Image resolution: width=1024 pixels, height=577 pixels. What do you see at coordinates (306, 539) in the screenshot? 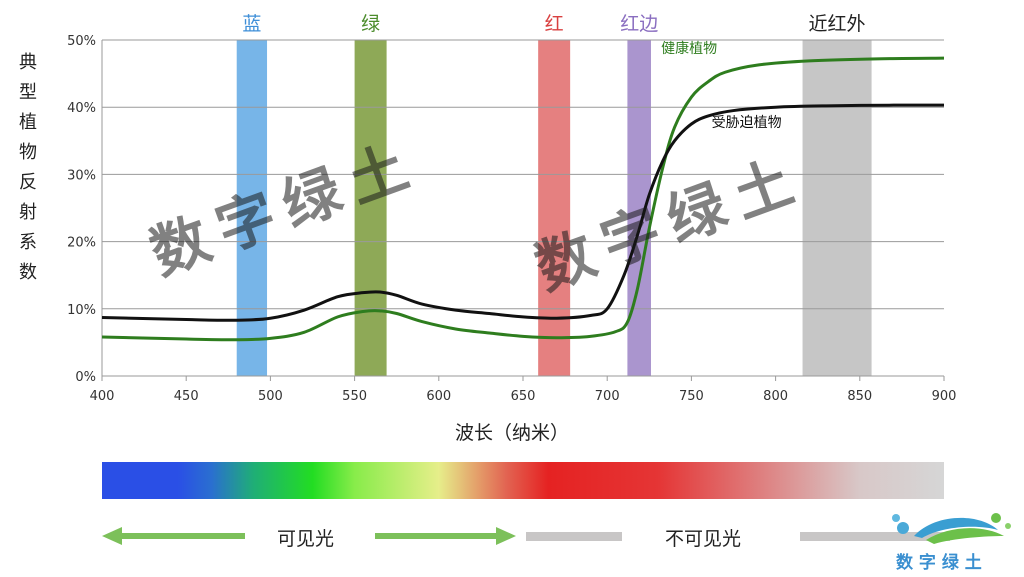
I see `visible-light-label: 可见光` at bounding box center [306, 539].